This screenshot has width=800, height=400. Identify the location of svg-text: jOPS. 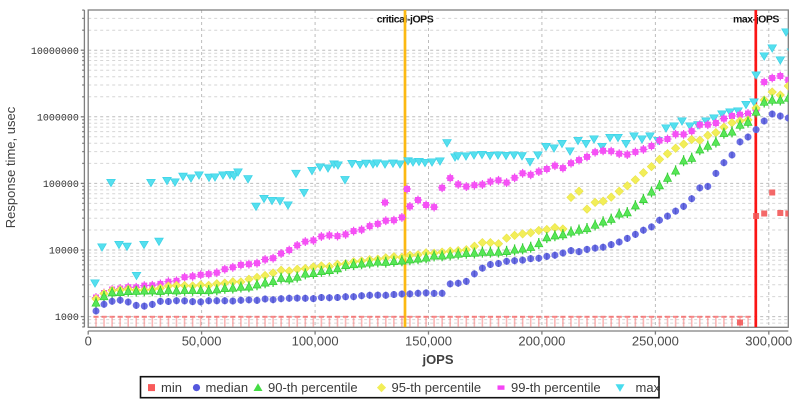
(437, 359).